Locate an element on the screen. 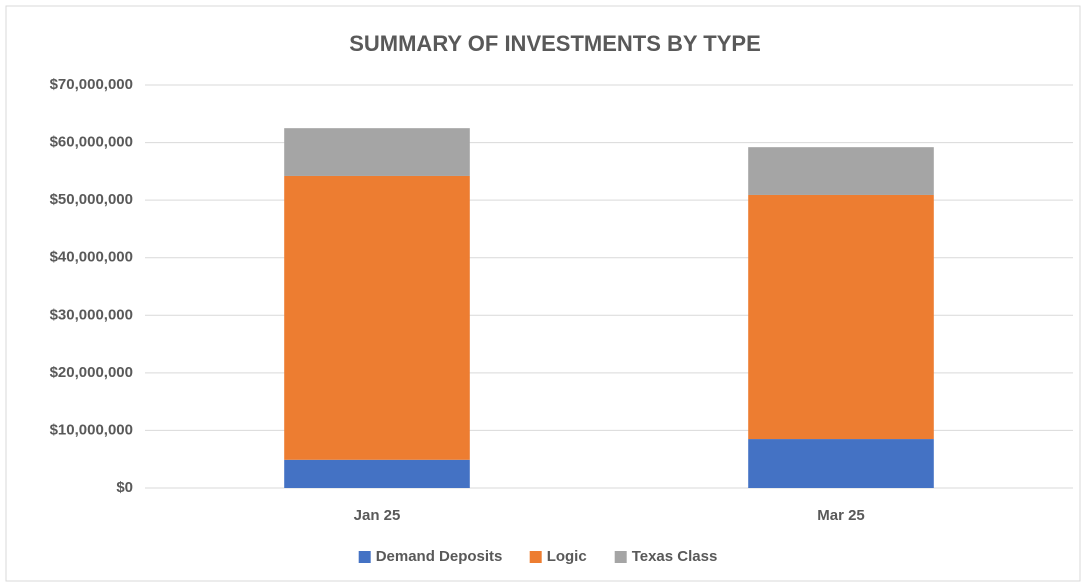  y-tick-label: $40,000,000 is located at coordinates (91, 257).